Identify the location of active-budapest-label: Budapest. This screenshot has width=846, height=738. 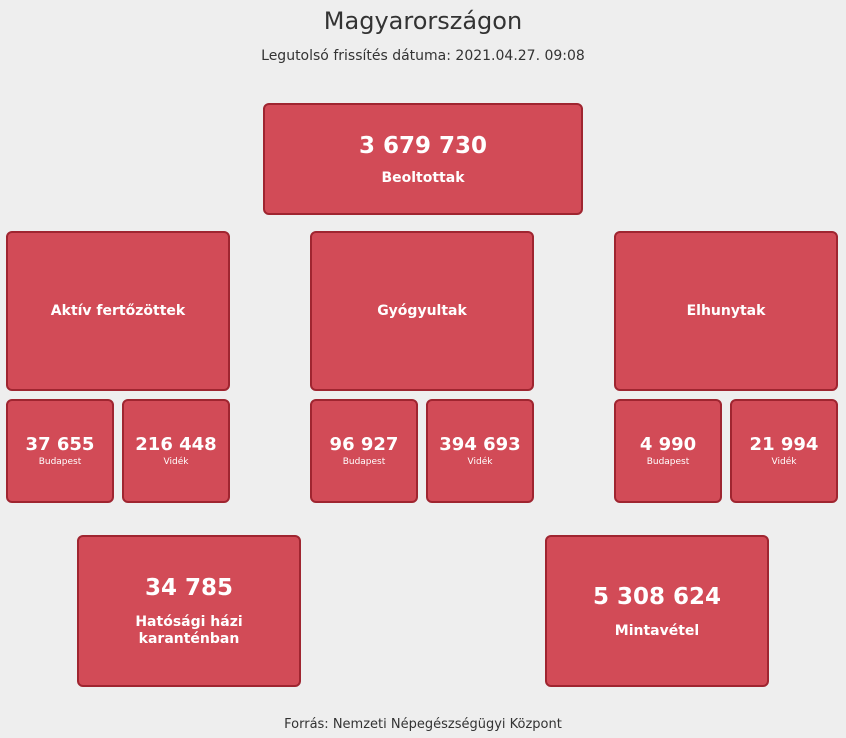
(60, 462).